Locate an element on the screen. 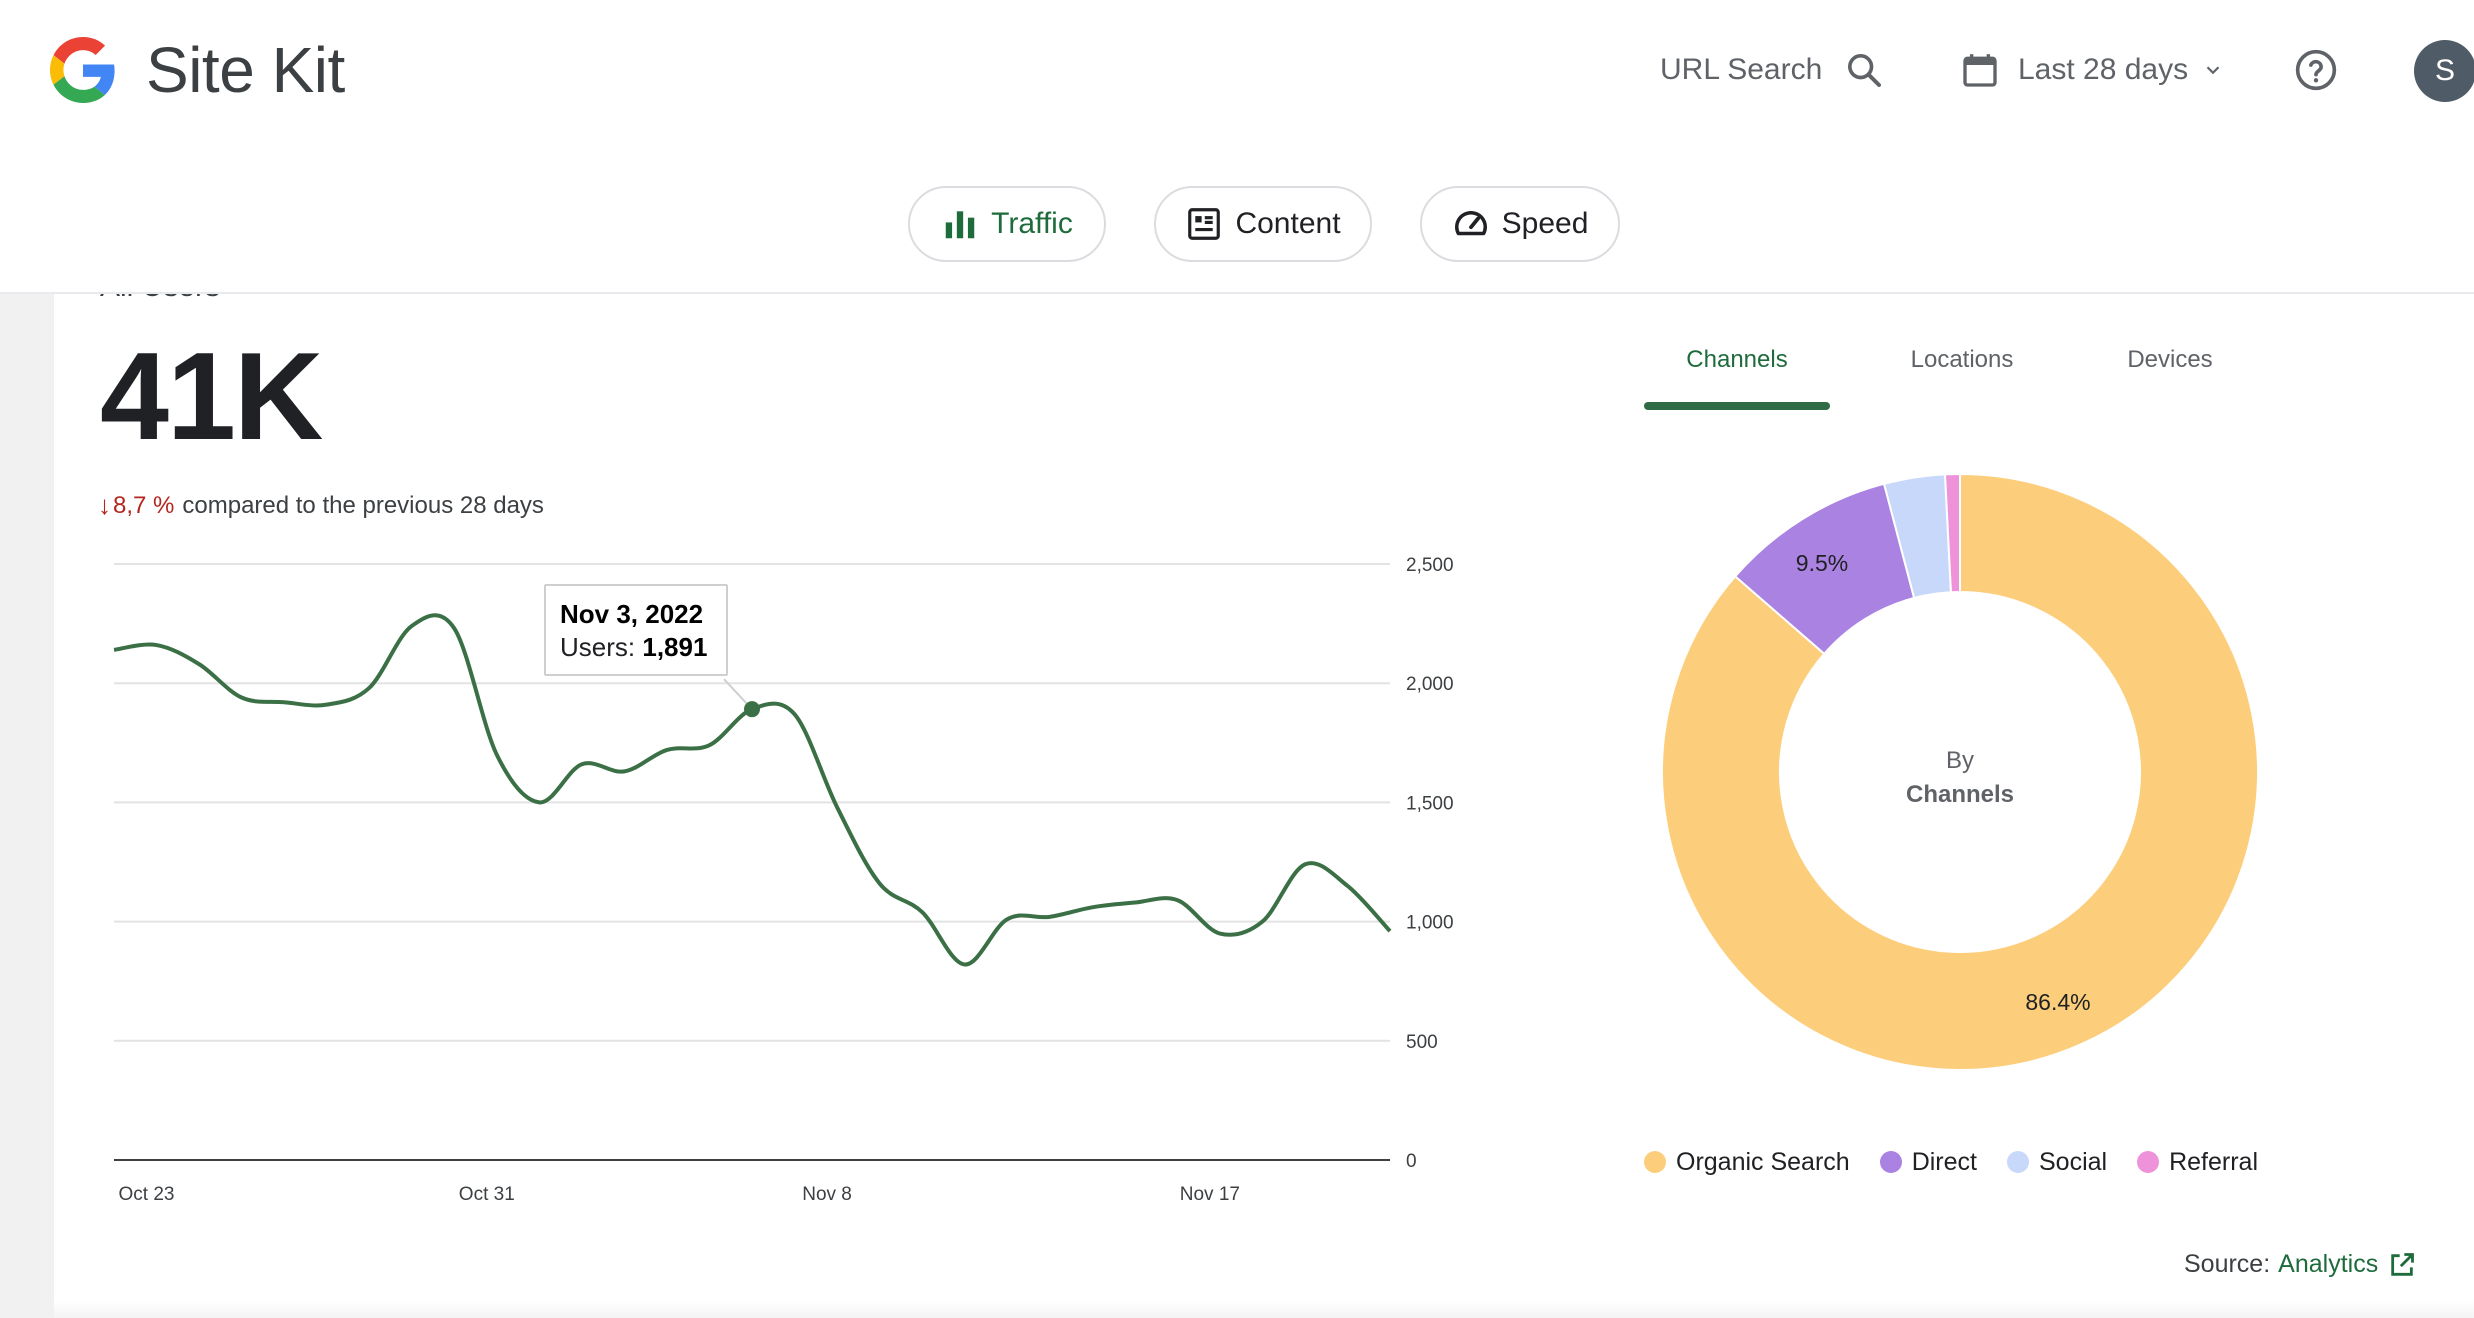 This screenshot has height=1318, width=2474. search-icon is located at coordinates (1865, 70).